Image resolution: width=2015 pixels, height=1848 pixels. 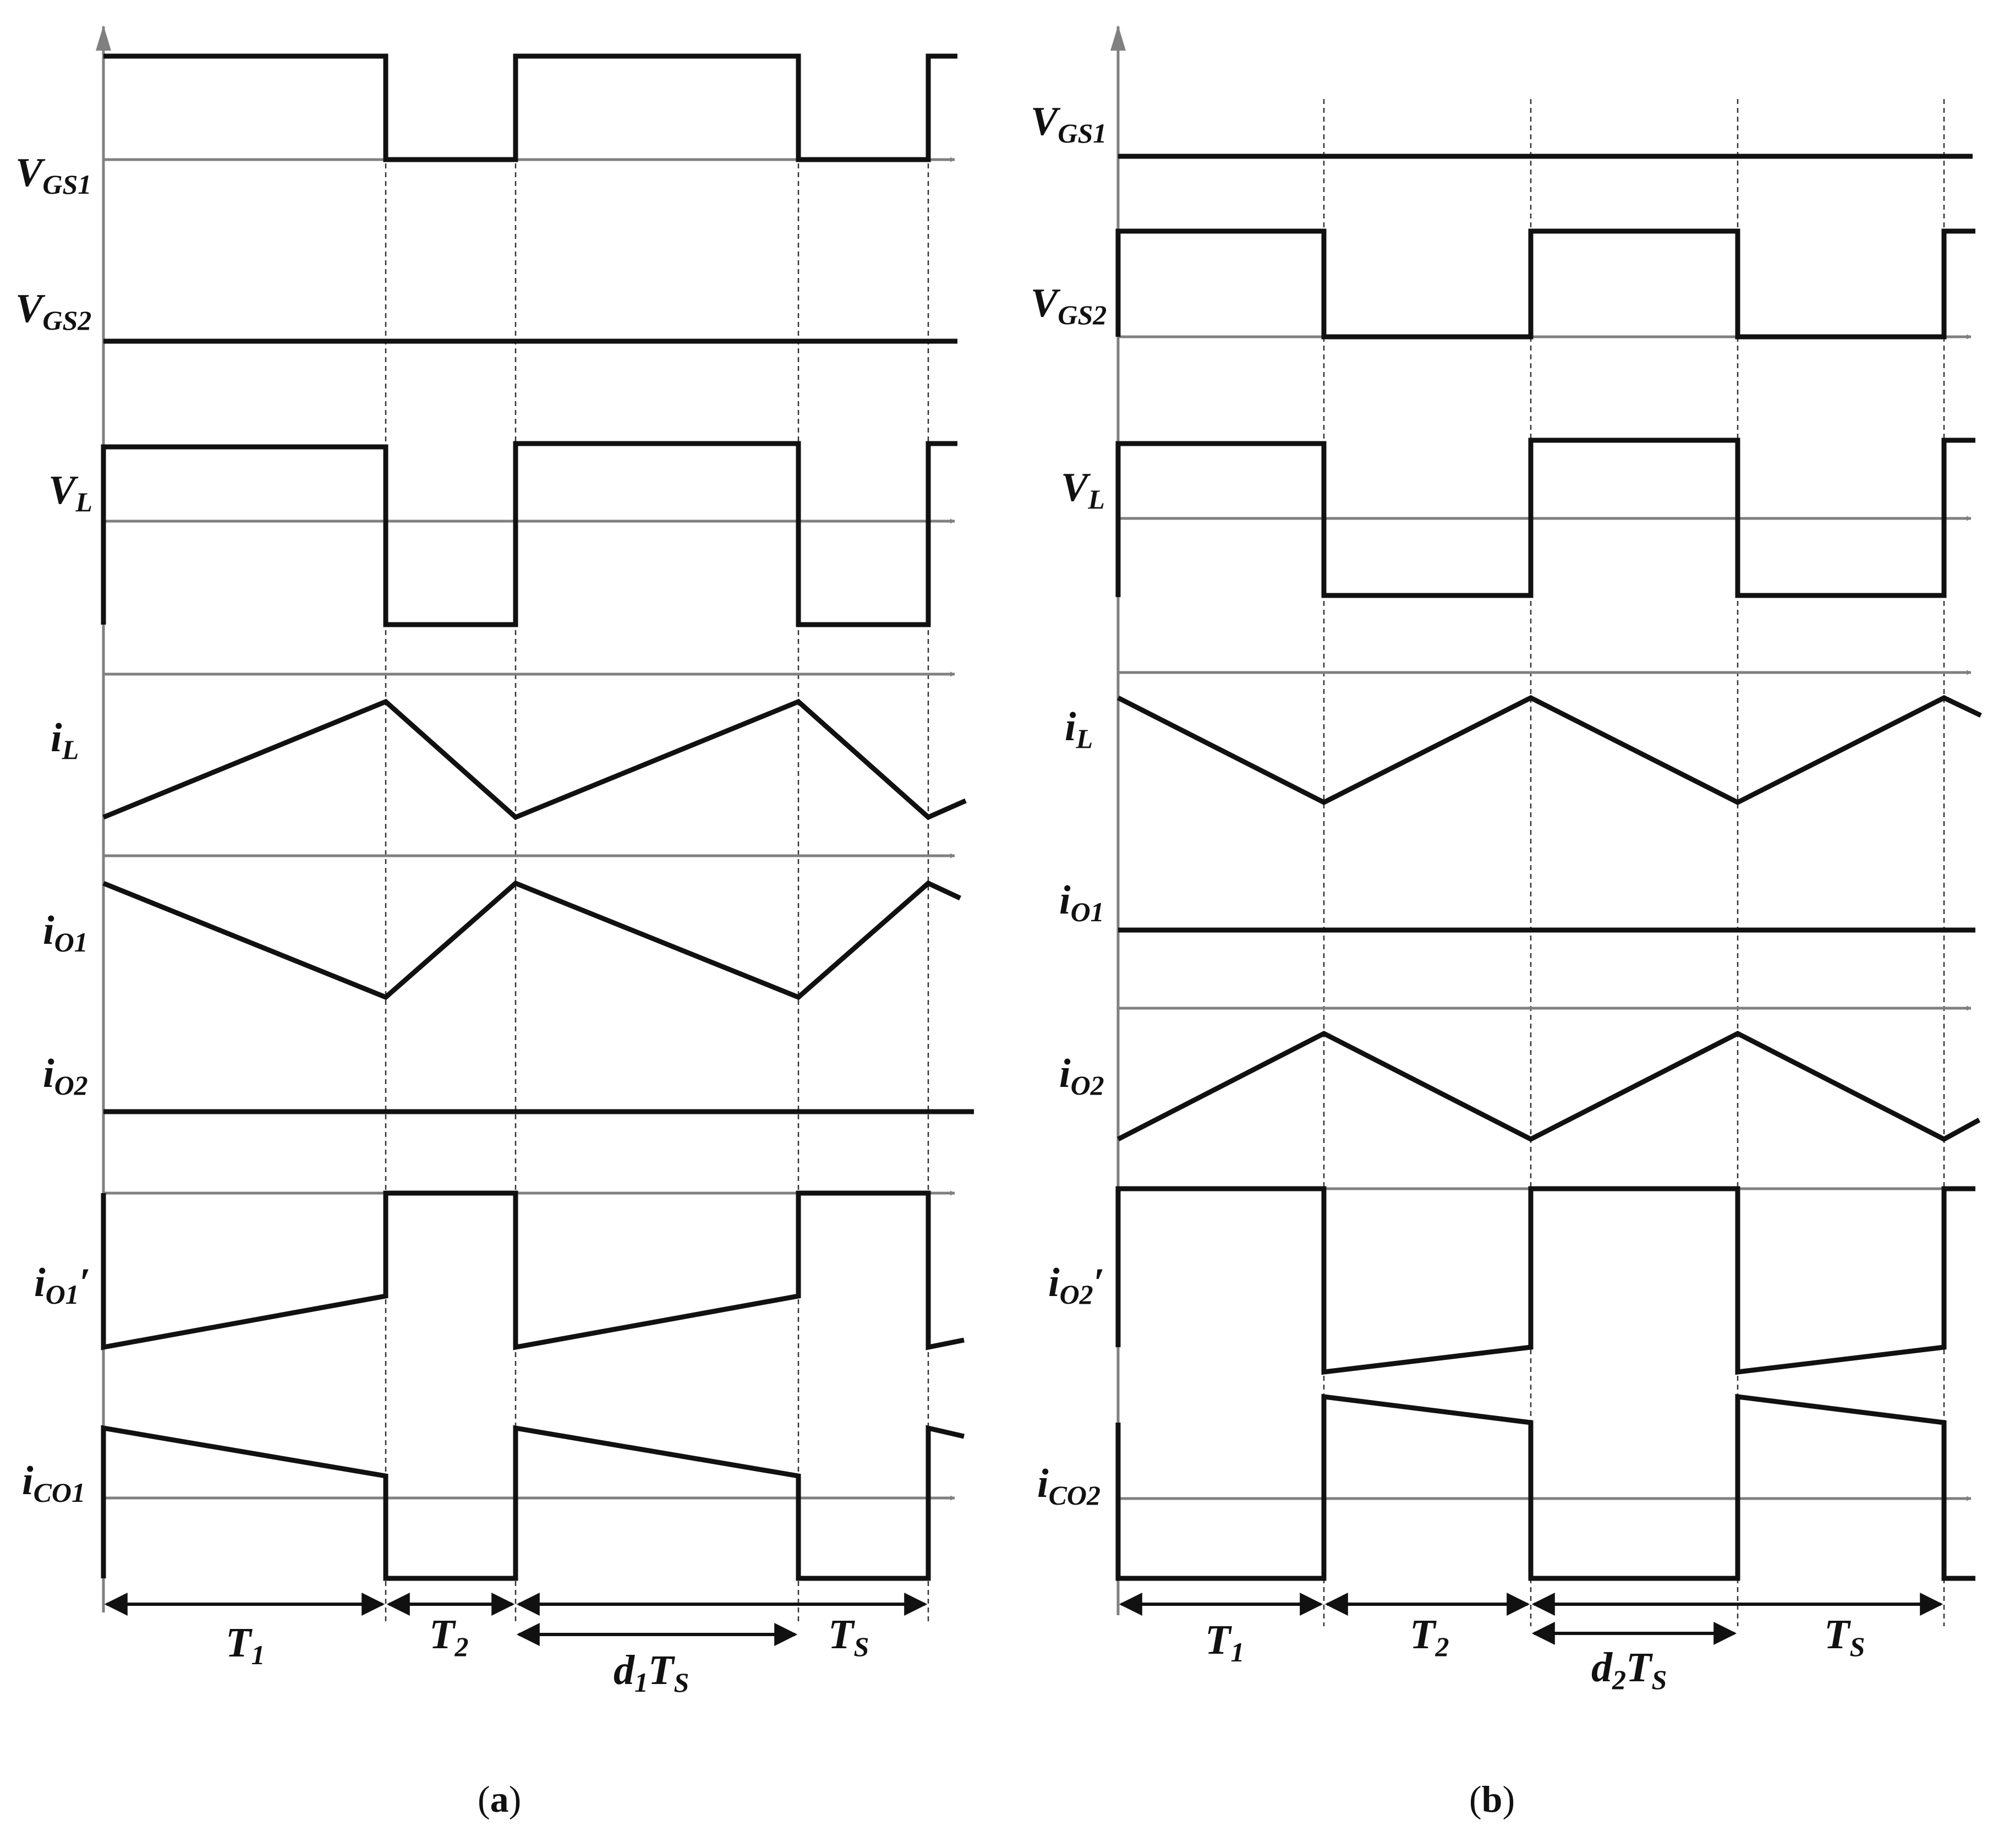 I want to click on panel-a-signal-labels: VGS1 VGS2 VL iL iO1 iO2 iO1′ iCO1, so click(x=53, y=829).